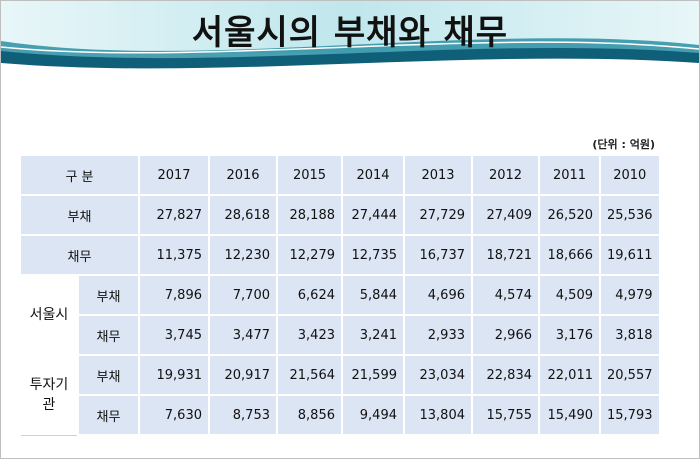 The width and height of the screenshot is (700, 459). I want to click on value-cell: 3,176, so click(569, 335).